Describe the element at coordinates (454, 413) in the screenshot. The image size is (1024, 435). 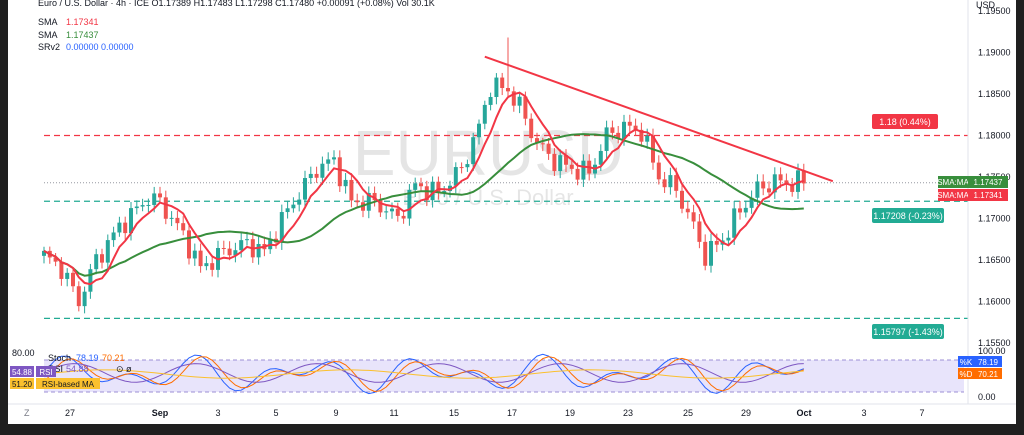
I see `date-tick: 15` at that location.